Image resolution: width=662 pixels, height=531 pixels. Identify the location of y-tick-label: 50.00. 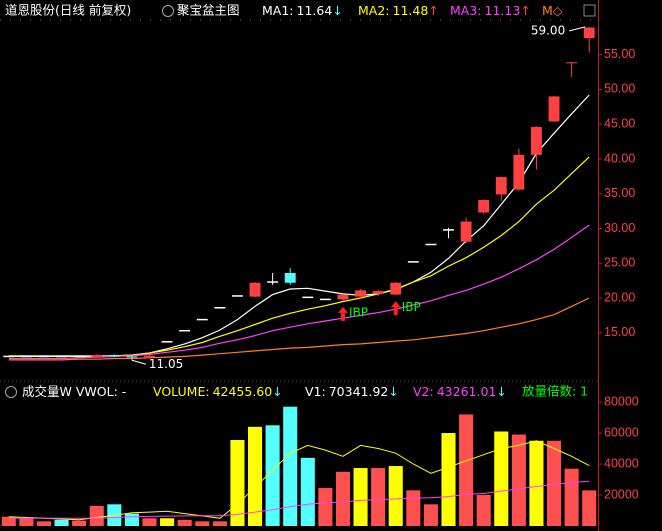
(619, 89).